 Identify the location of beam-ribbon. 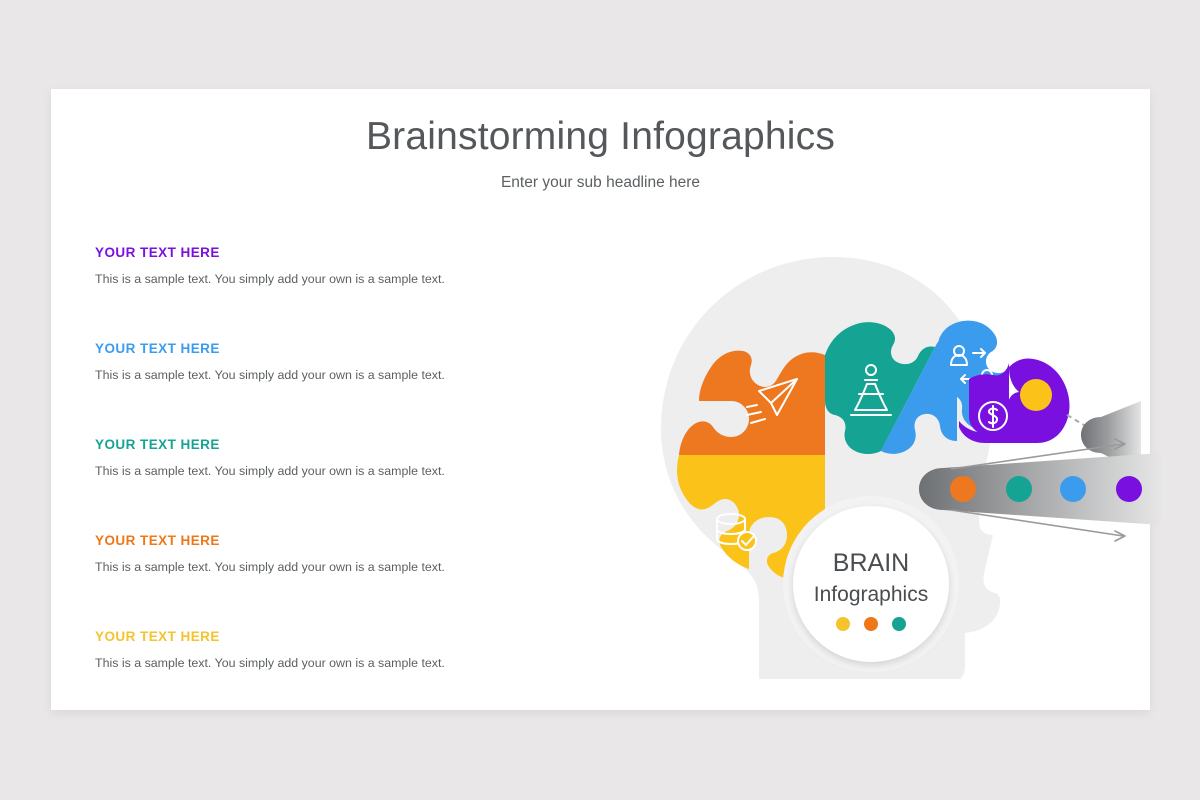
(1040, 489).